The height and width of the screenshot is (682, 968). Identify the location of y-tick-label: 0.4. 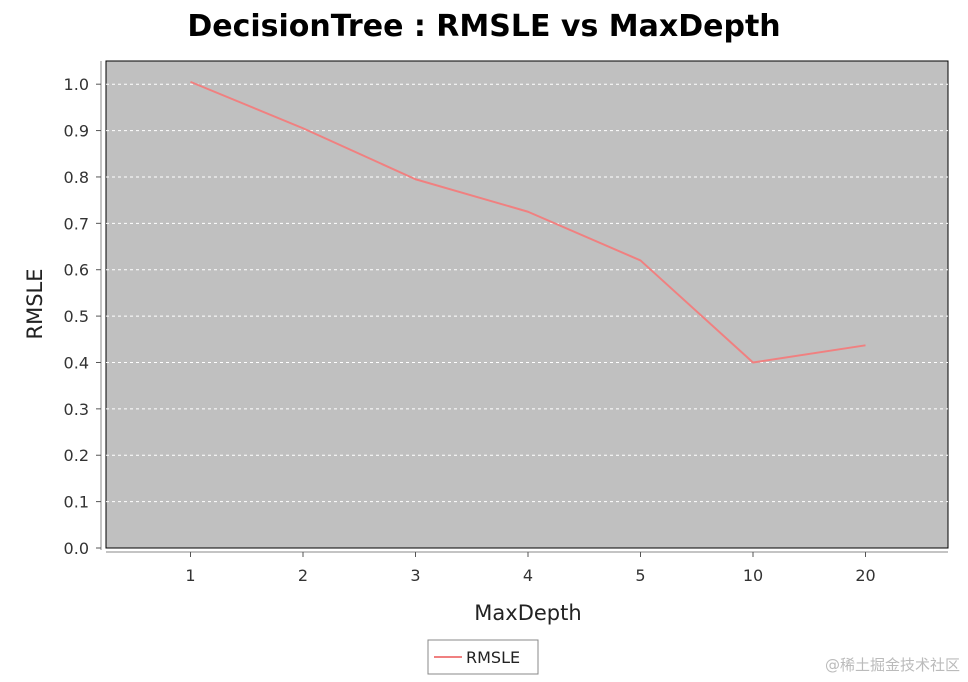
(76, 362).